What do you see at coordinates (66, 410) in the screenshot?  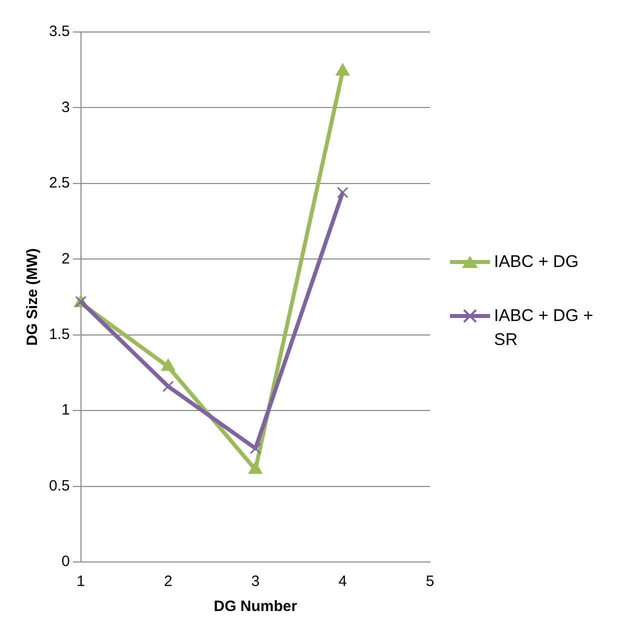 I see `y-tick-label: 1` at bounding box center [66, 410].